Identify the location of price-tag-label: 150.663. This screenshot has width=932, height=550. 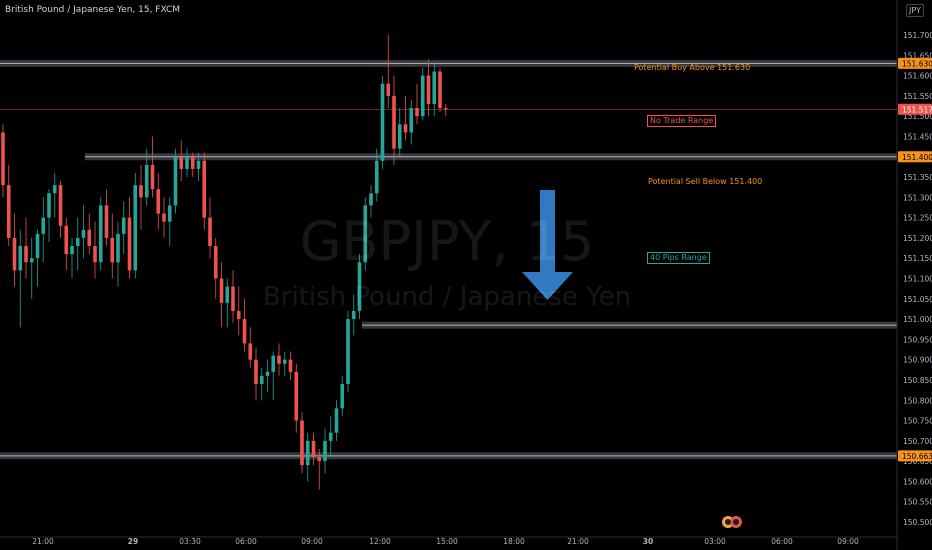
(917, 456).